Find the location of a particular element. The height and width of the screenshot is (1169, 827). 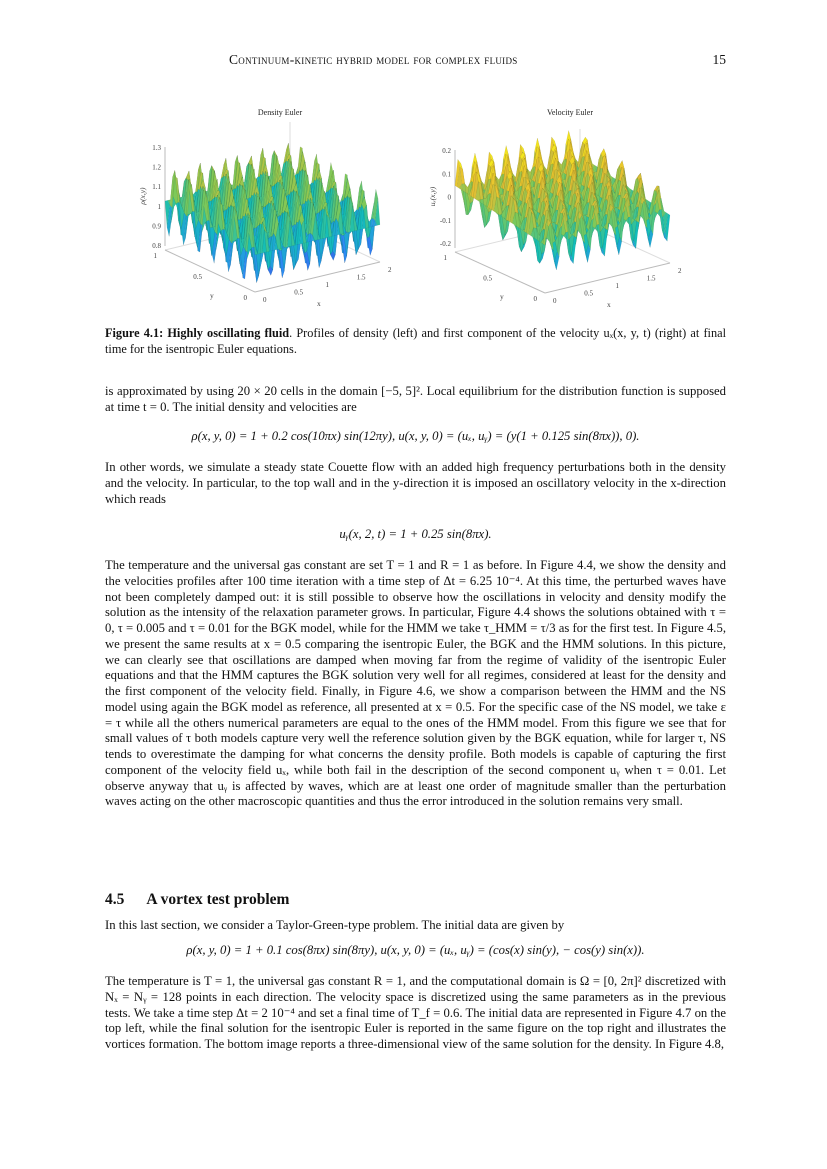

z-tick-label: -0.1 is located at coordinates (446, 221).